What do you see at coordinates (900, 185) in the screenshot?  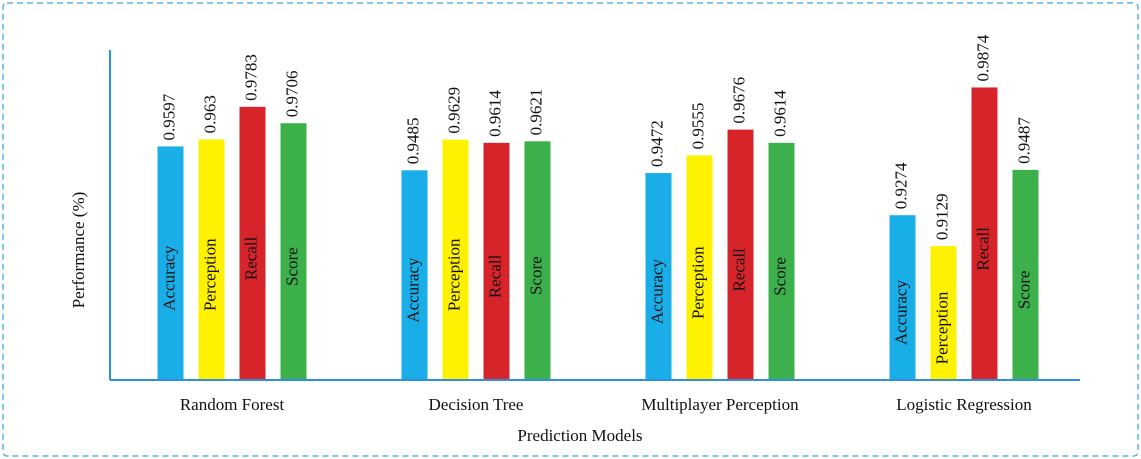 I see `value-label: 0.9274` at bounding box center [900, 185].